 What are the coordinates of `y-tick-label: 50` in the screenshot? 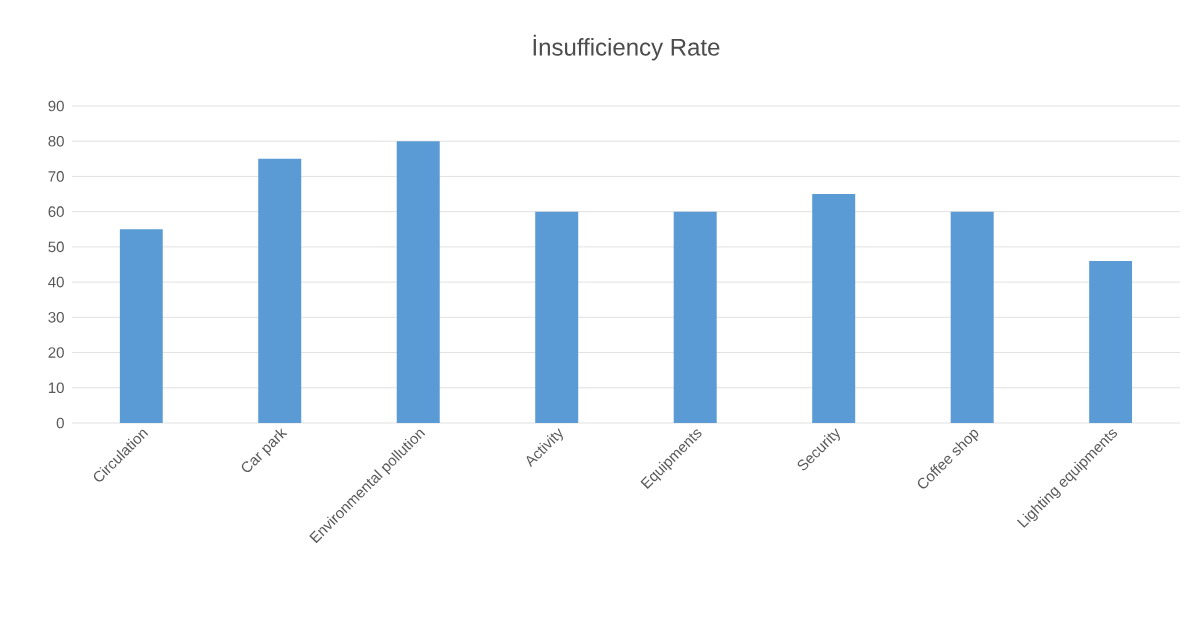 It's located at (56, 247).